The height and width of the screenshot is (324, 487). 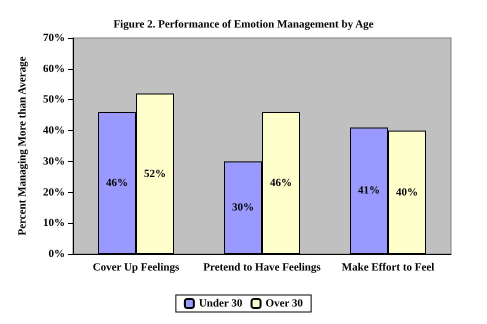 What do you see at coordinates (369, 190) in the screenshot?
I see `data-label: 41%` at bounding box center [369, 190].